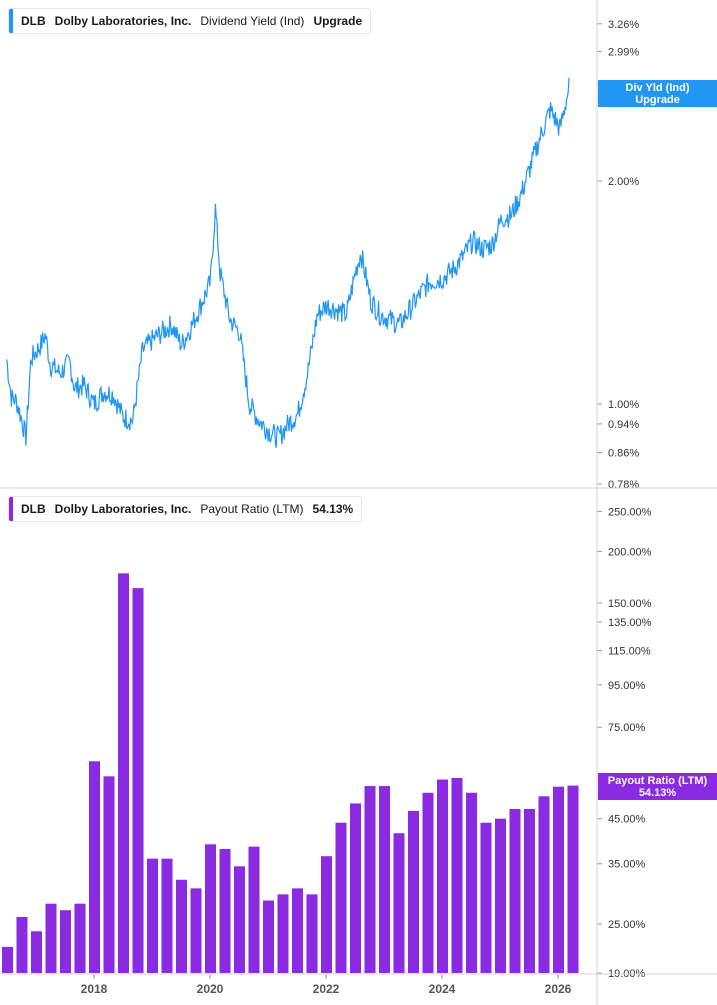  I want to click on x-tick-label: 2024, so click(442, 989).